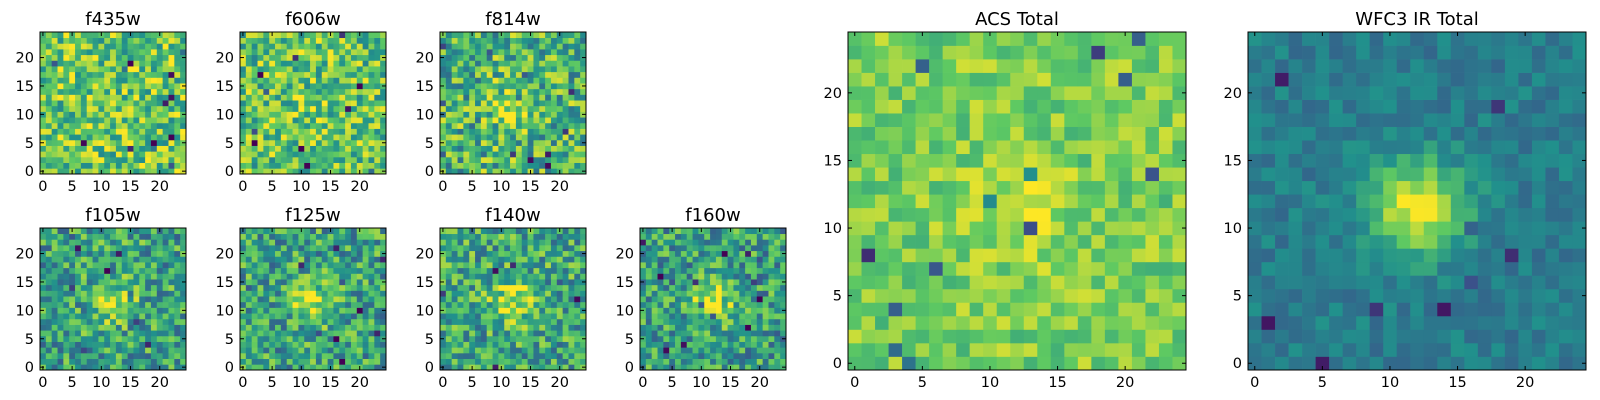  What do you see at coordinates (712, 215) in the screenshot?
I see `panel-title: f160w` at bounding box center [712, 215].